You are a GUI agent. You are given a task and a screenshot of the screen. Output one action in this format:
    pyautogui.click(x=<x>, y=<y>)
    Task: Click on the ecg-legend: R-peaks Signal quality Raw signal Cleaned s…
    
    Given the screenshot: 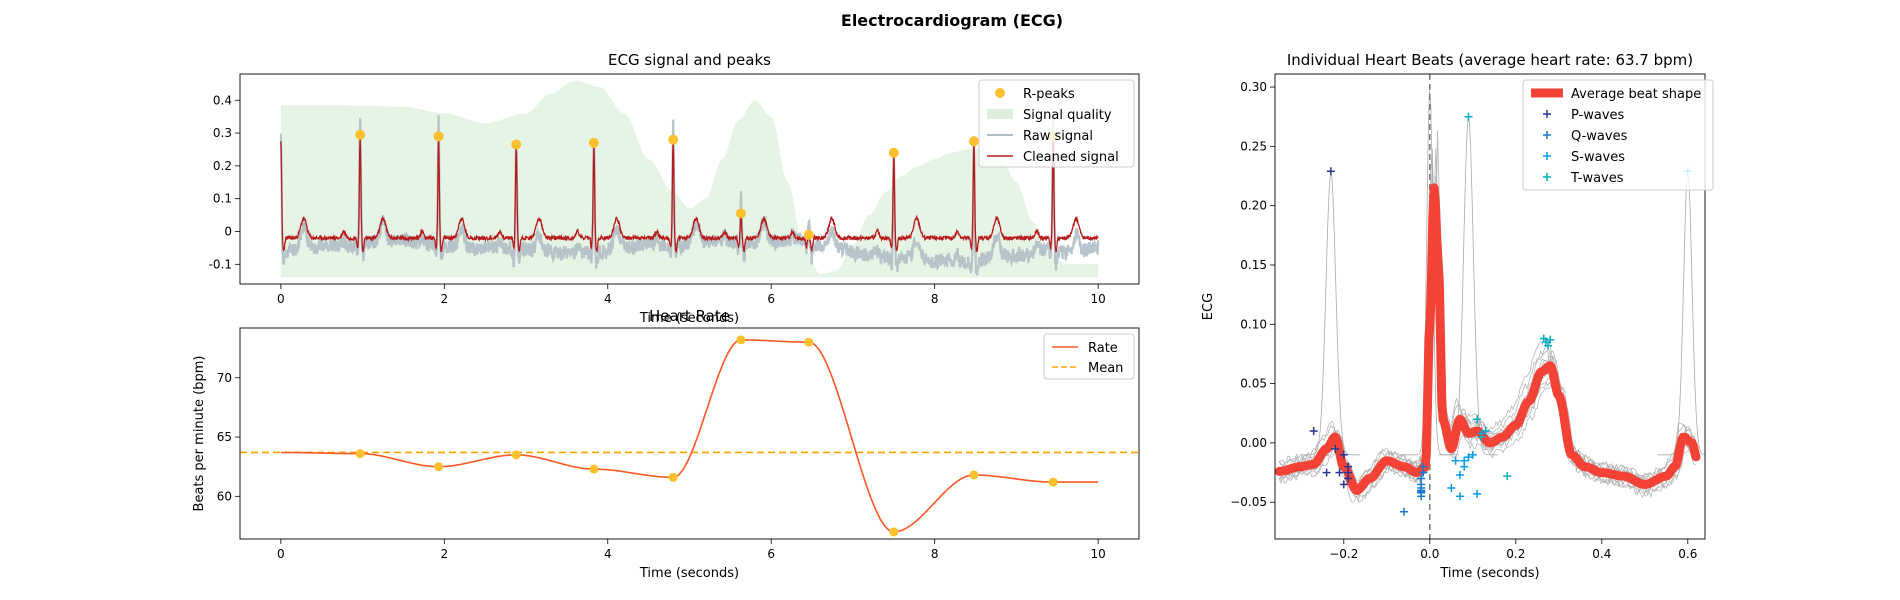 What is the action you would take?
    pyautogui.click(x=1056, y=123)
    